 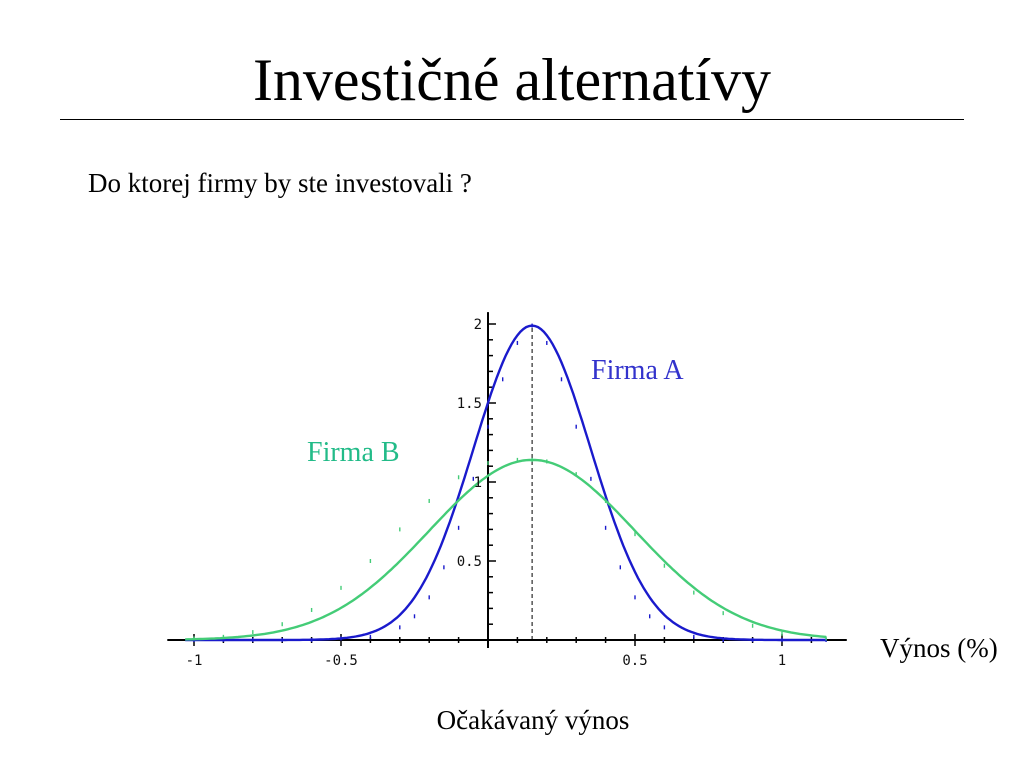 What do you see at coordinates (280, 183) in the screenshot?
I see `question-text: Do ktorej firmy by ste investovali ?` at bounding box center [280, 183].